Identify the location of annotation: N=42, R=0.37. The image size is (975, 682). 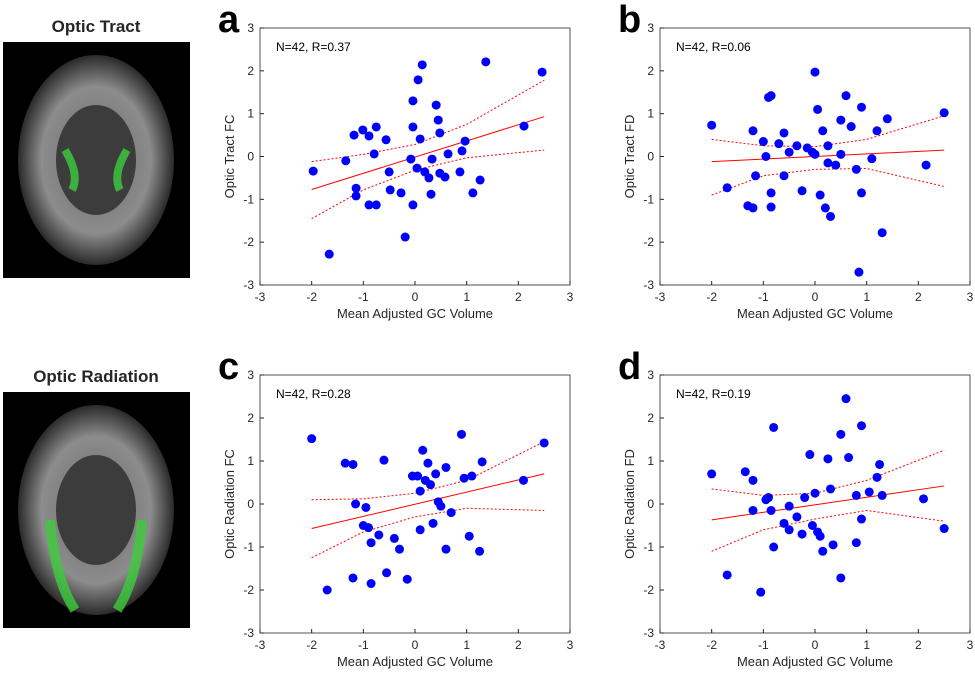
(313, 47).